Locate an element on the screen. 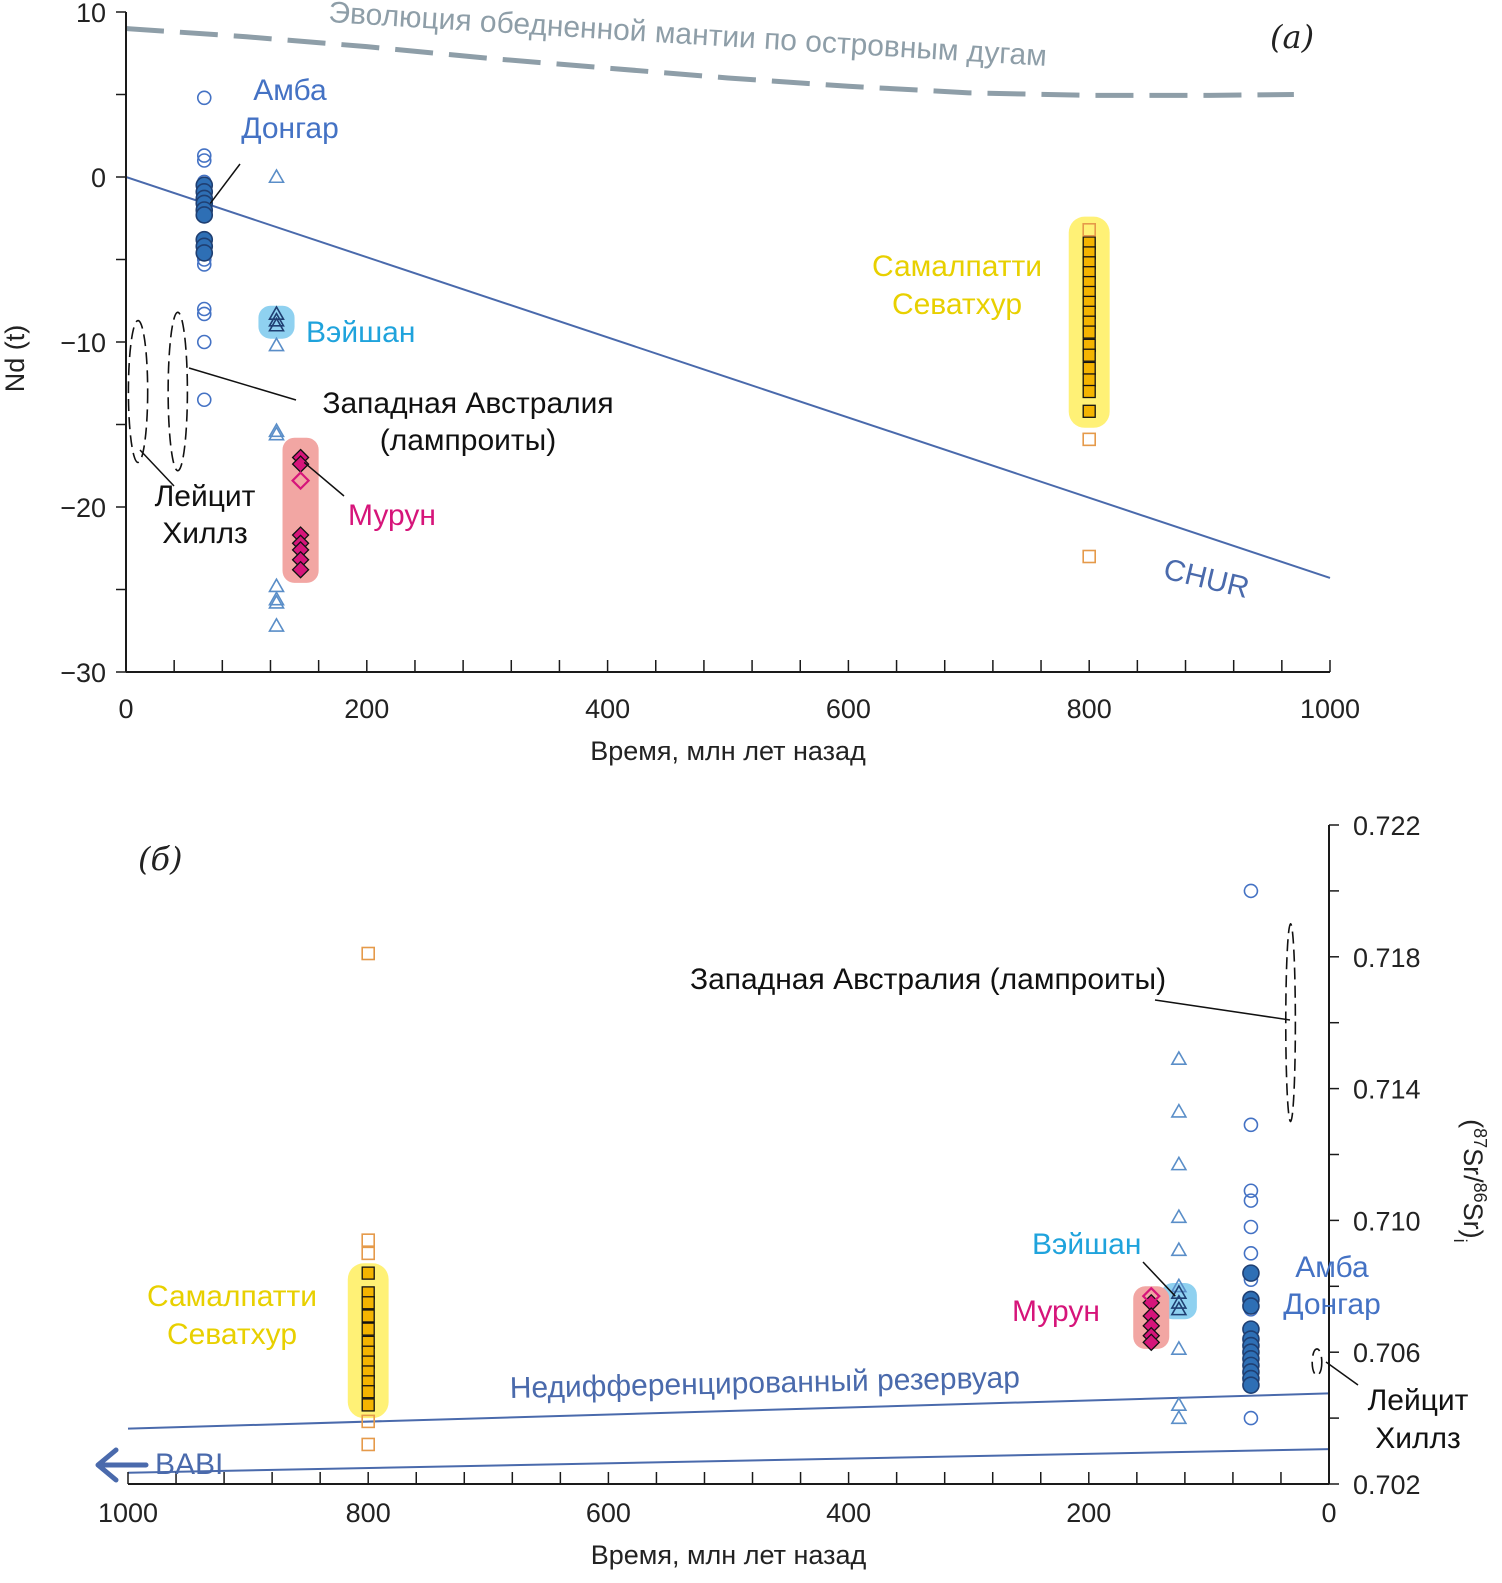  y-axis-title: (87Sr/86Sr)i is located at coordinates (1470, 1181).